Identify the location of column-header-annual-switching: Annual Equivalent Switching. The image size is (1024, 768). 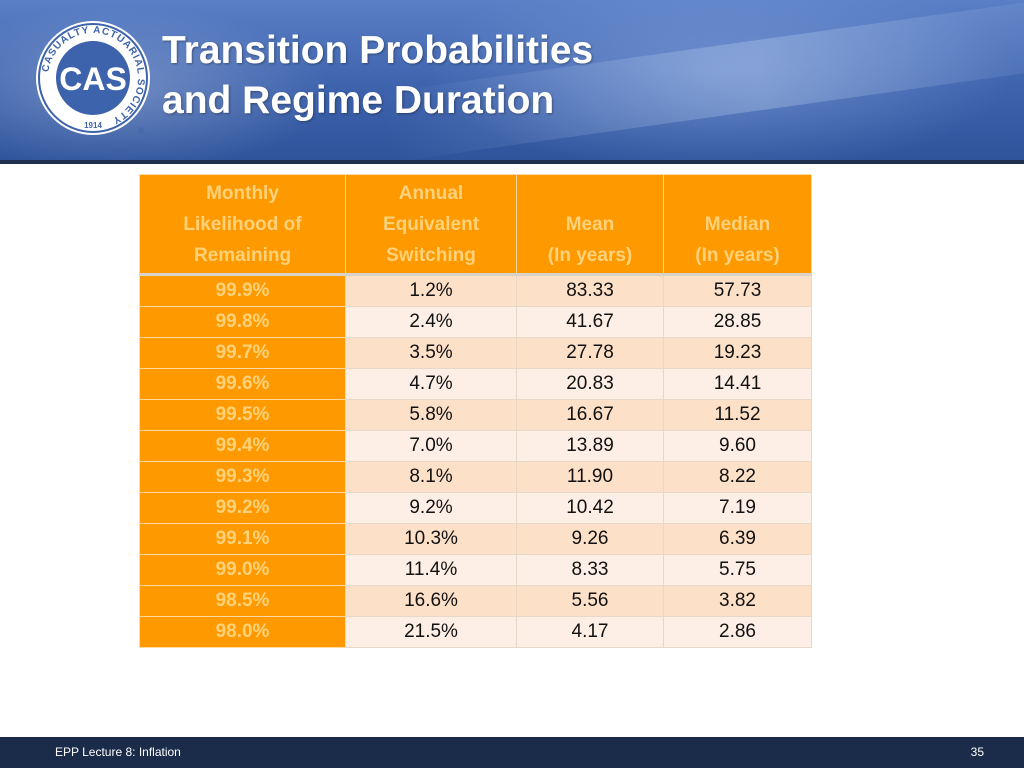
(431, 225).